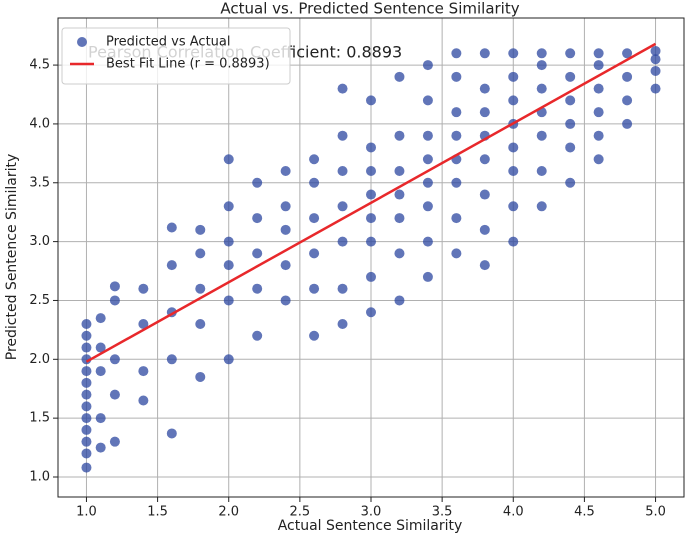 The height and width of the screenshot is (541, 685). Describe the element at coordinates (176, 56) in the screenshot. I see `legend-box` at that location.